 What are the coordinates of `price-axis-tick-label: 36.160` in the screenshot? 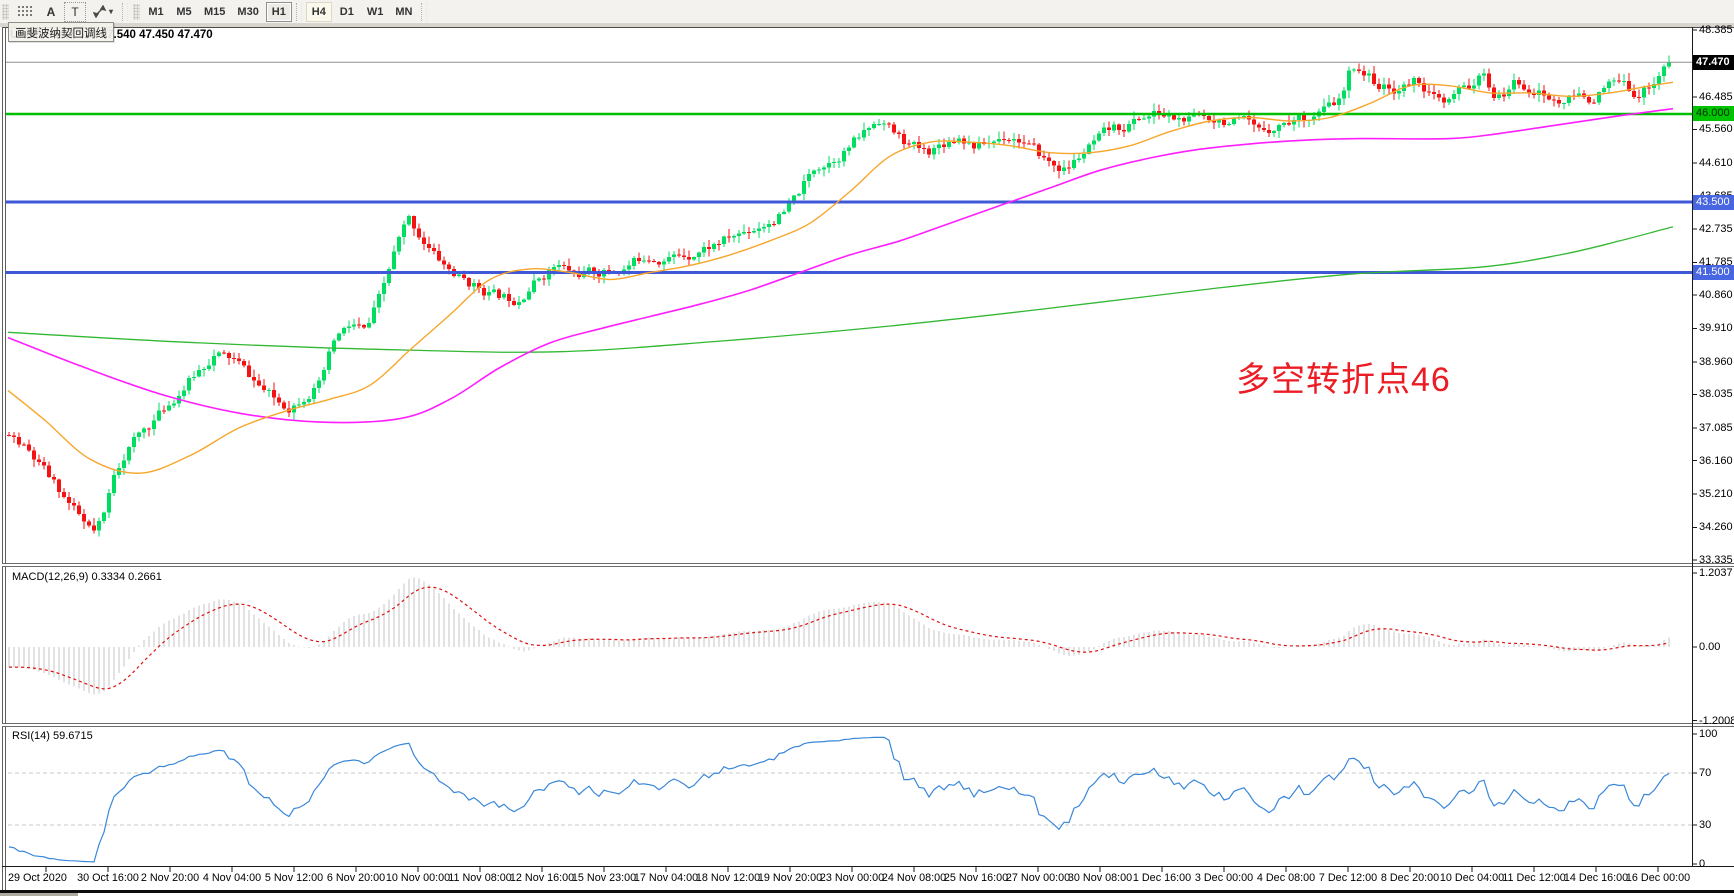 It's located at (1716, 460).